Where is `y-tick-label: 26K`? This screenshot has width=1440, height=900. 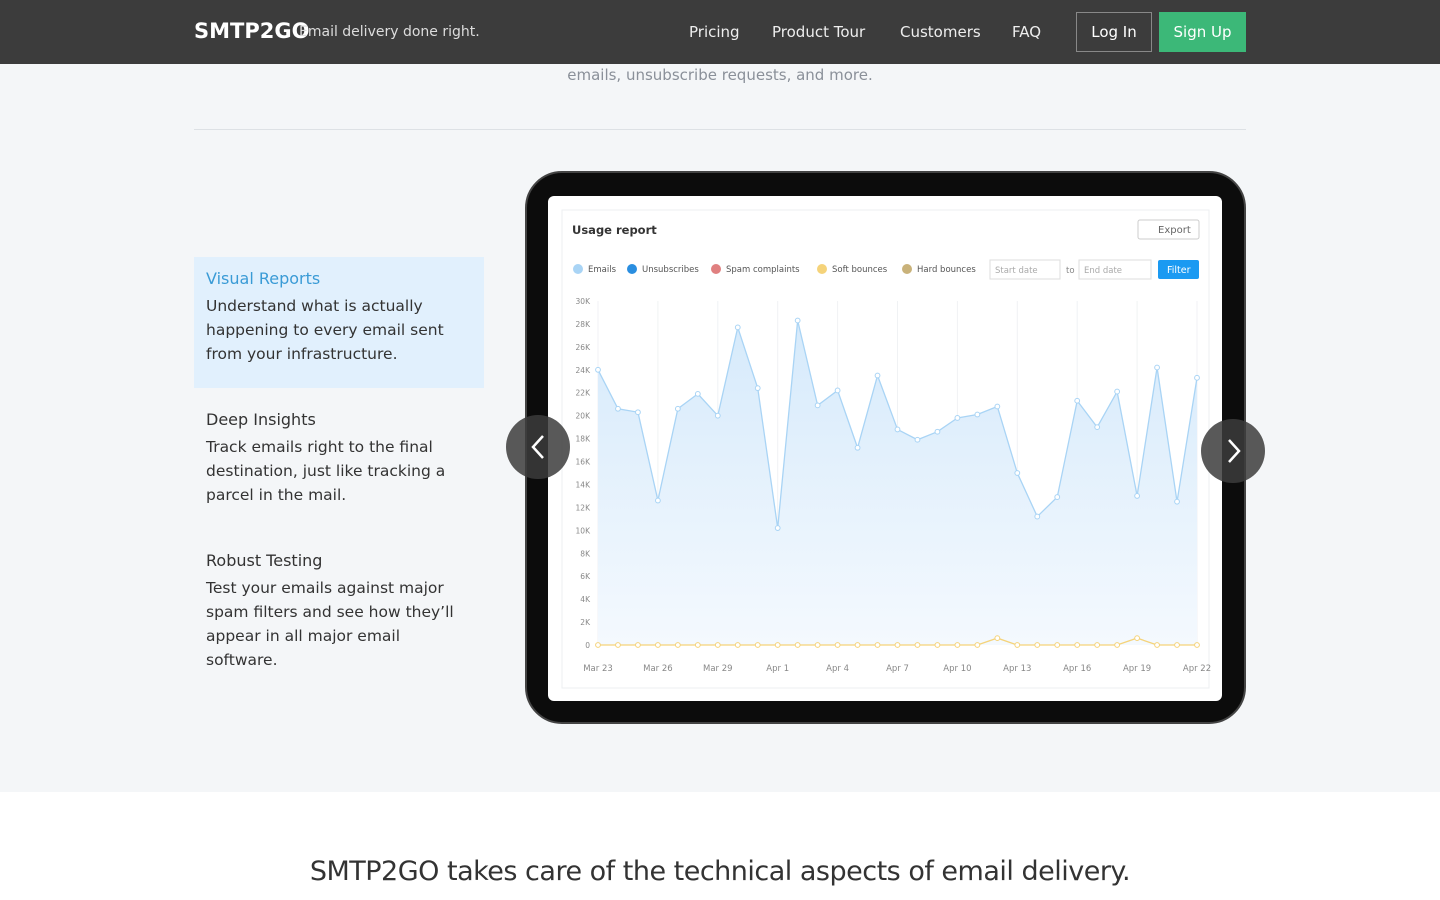 y-tick-label: 26K is located at coordinates (584, 347).